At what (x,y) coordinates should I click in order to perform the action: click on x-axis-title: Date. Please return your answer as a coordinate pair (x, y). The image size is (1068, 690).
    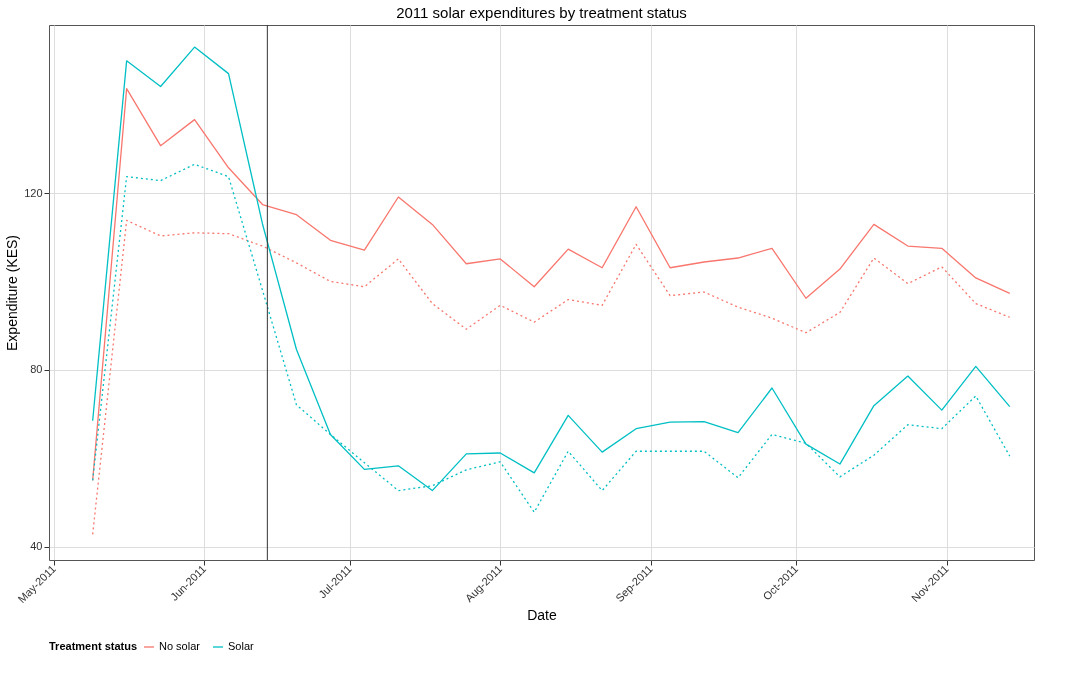
    Looking at the image, I should click on (542, 615).